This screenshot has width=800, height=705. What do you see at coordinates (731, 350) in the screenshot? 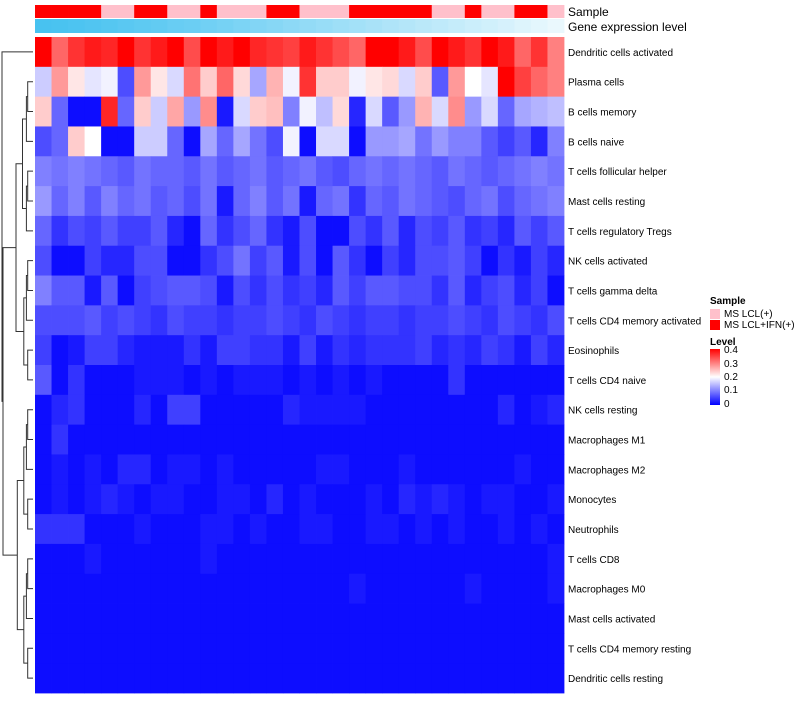
I see `legend-level-tick-04: 0.4` at bounding box center [731, 350].